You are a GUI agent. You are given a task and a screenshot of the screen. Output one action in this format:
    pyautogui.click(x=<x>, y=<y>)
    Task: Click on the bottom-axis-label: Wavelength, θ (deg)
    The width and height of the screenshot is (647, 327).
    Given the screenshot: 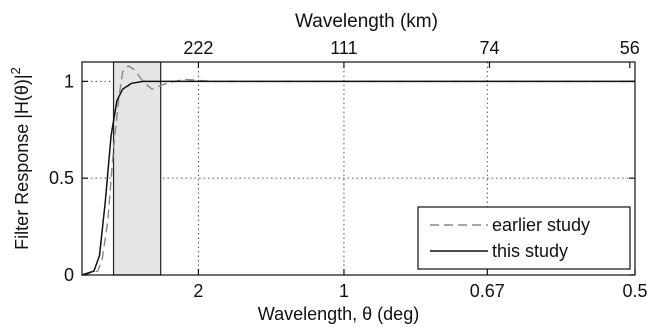 What is the action you would take?
    pyautogui.click(x=338, y=314)
    